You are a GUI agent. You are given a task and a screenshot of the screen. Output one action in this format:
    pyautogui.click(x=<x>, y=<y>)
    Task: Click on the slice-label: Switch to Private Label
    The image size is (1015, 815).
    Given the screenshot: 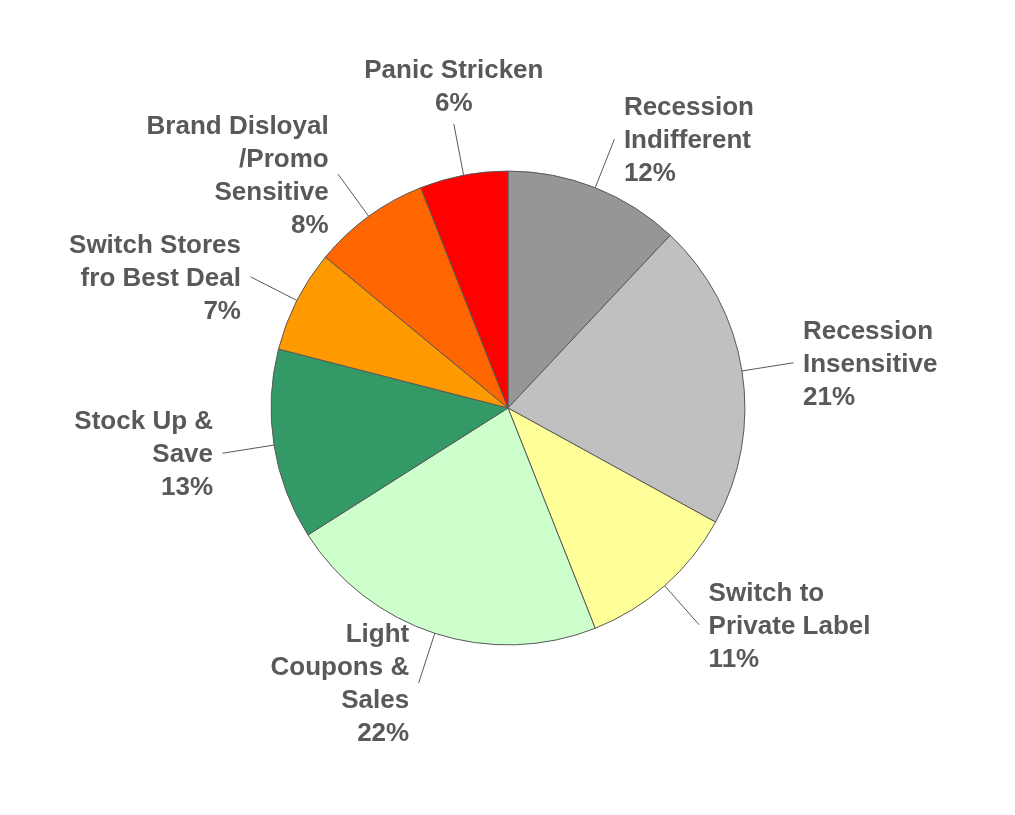 What is the action you would take?
    pyautogui.click(x=789, y=608)
    